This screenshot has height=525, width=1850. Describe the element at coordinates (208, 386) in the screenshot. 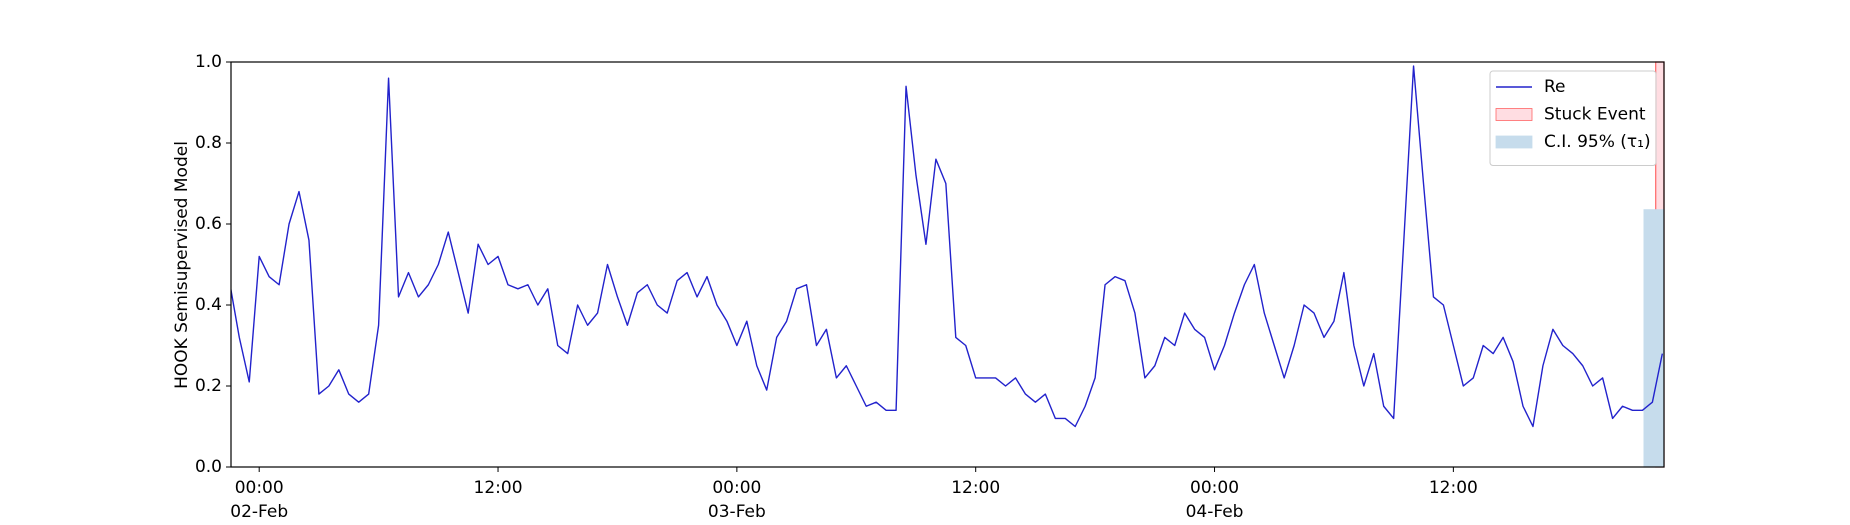

I see `y-tick-label: 0.2` at that location.